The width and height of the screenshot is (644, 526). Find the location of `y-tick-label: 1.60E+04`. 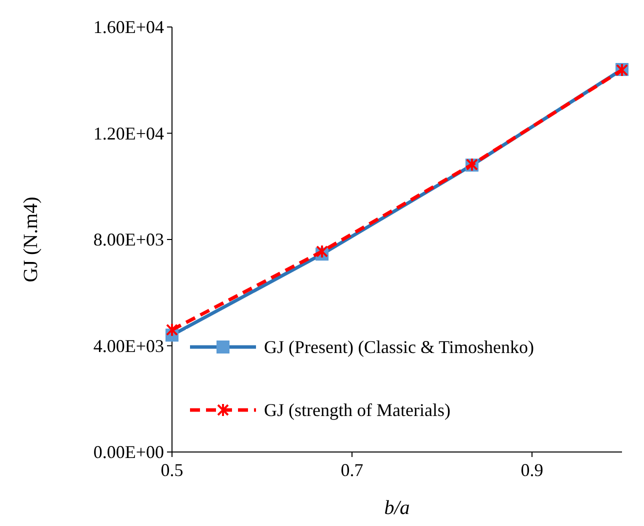

y-tick-label: 1.60E+04 is located at coordinates (128, 27).